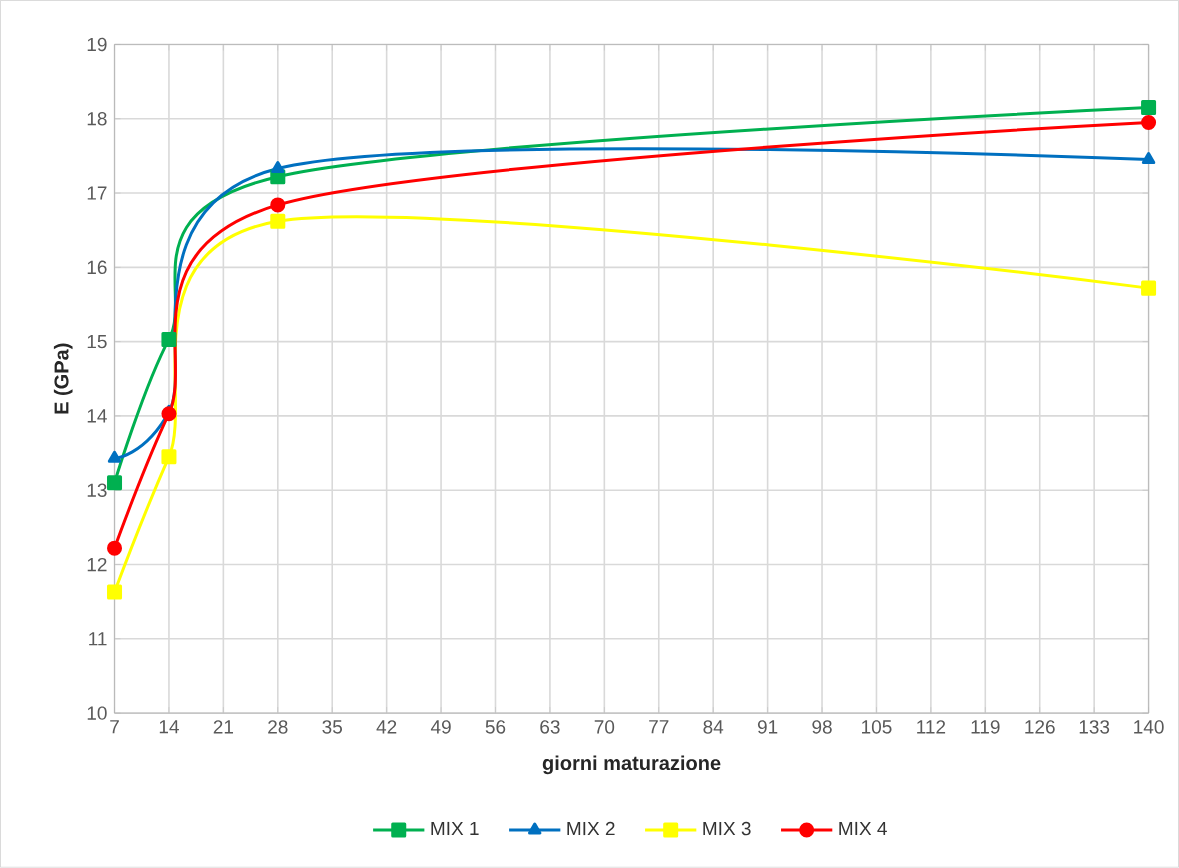 The width and height of the screenshot is (1179, 868). I want to click on x-axis-title: giorni maturazione, so click(631, 765).